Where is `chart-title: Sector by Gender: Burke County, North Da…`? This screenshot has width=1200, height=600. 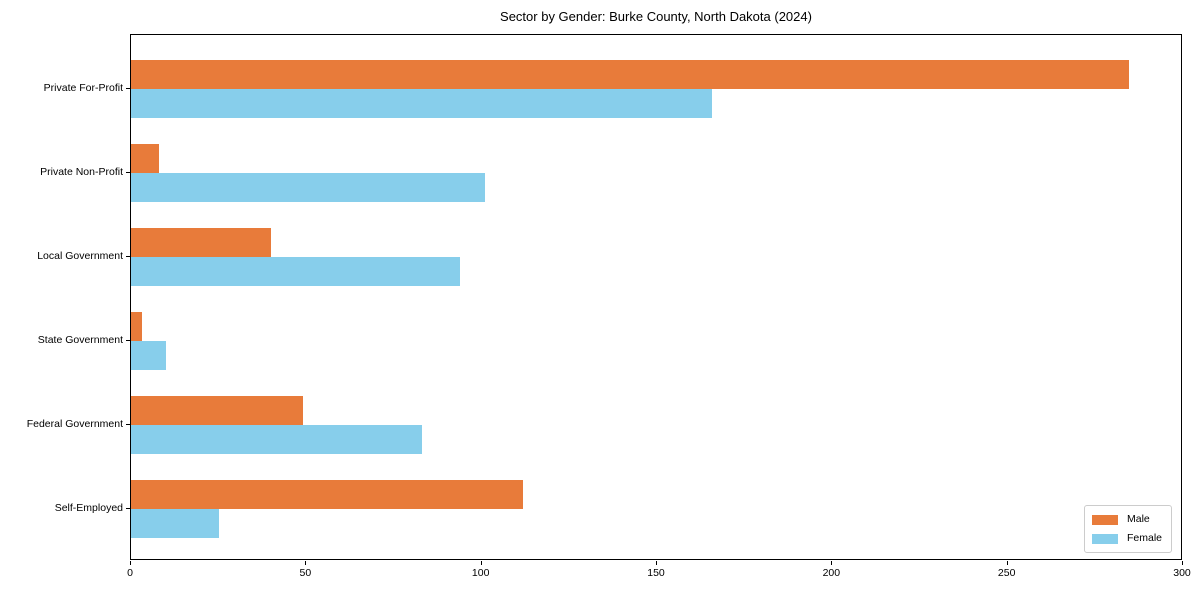
chart-title: Sector by Gender: Burke County, North Da… is located at coordinates (656, 16).